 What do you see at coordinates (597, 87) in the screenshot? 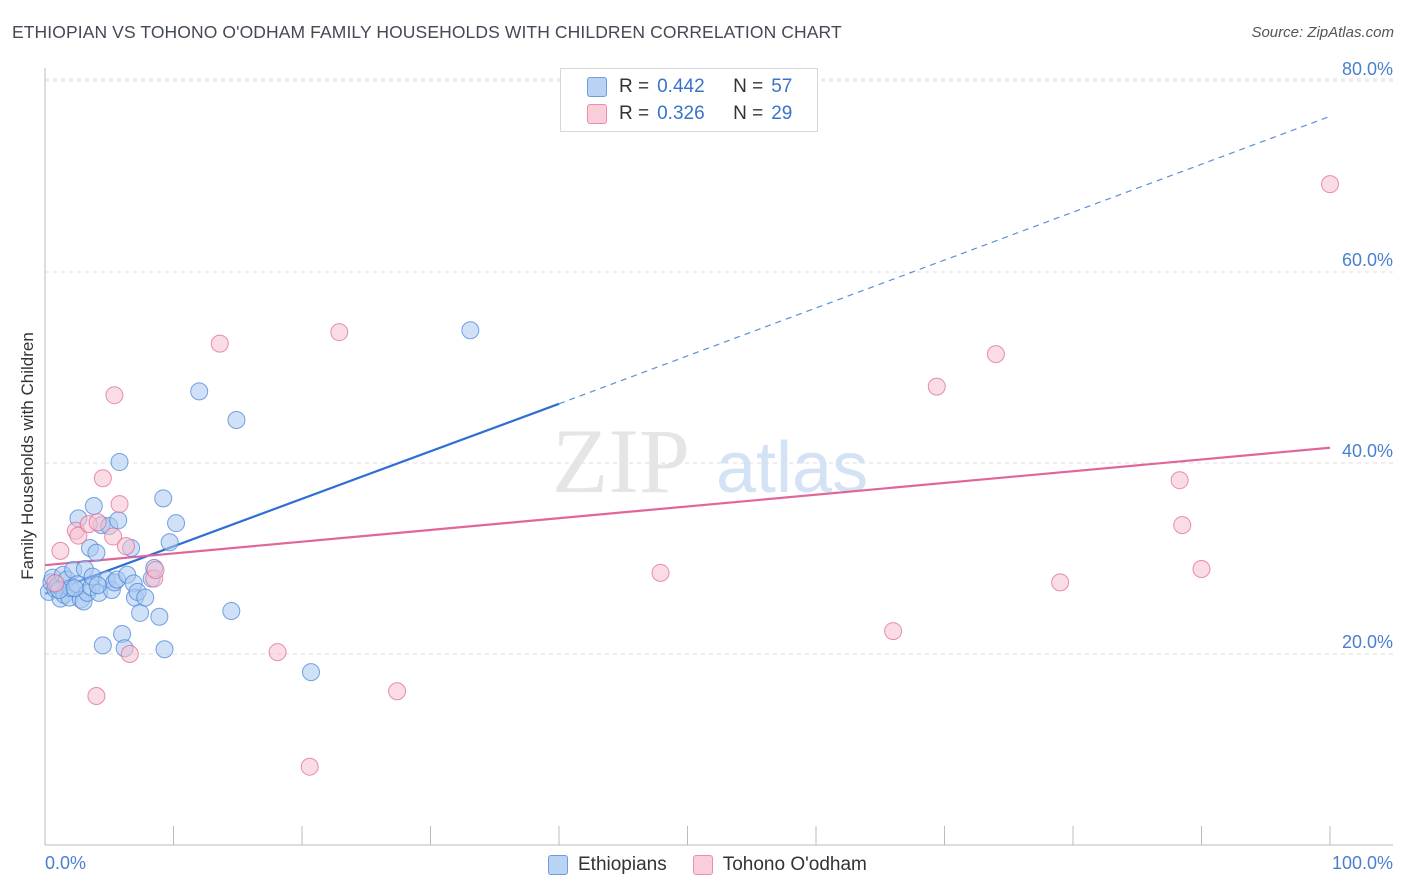
I see `legend-swatch-ethiopians` at bounding box center [597, 87].